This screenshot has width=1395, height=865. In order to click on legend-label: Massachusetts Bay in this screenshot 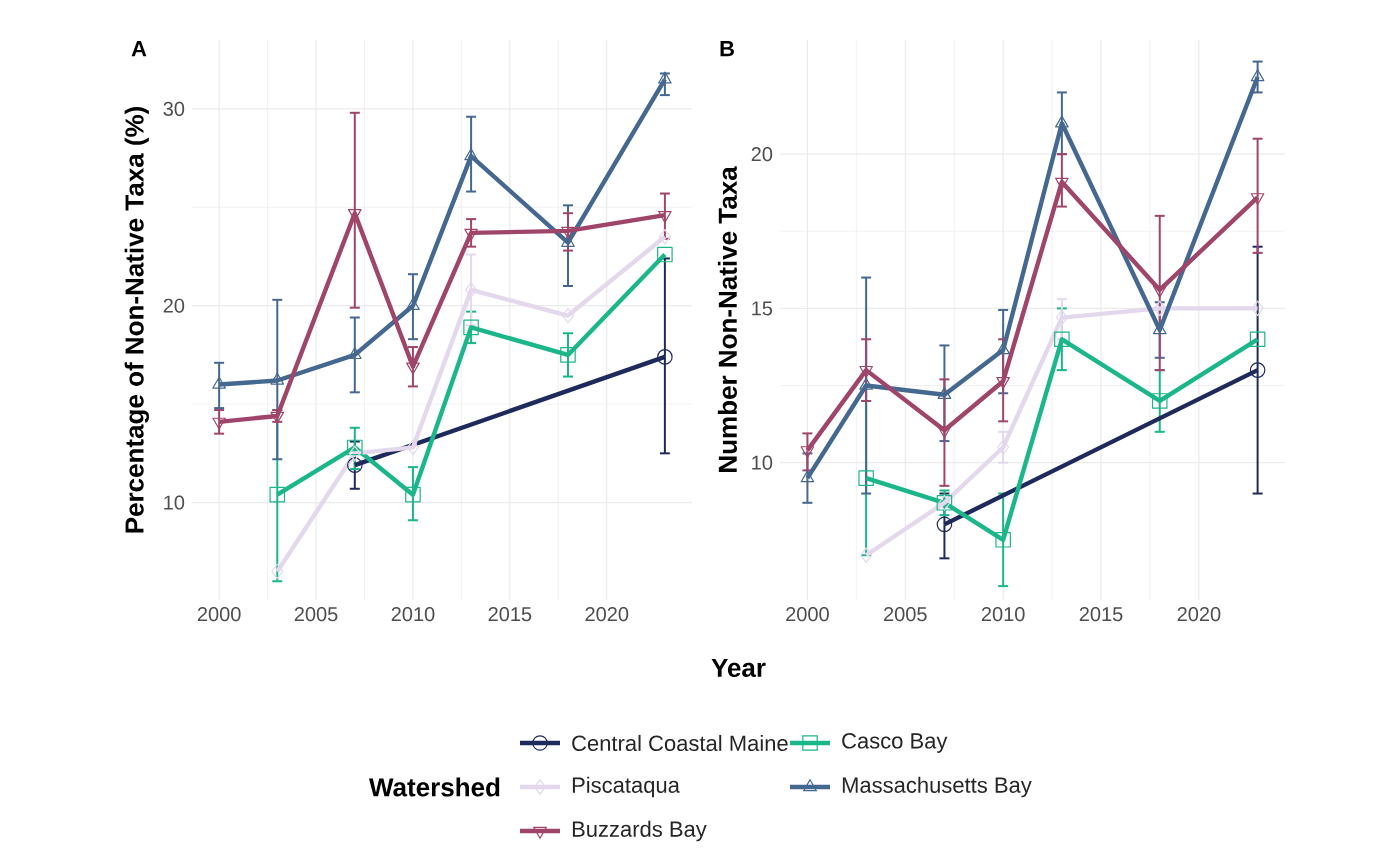, I will do `click(937, 787)`.